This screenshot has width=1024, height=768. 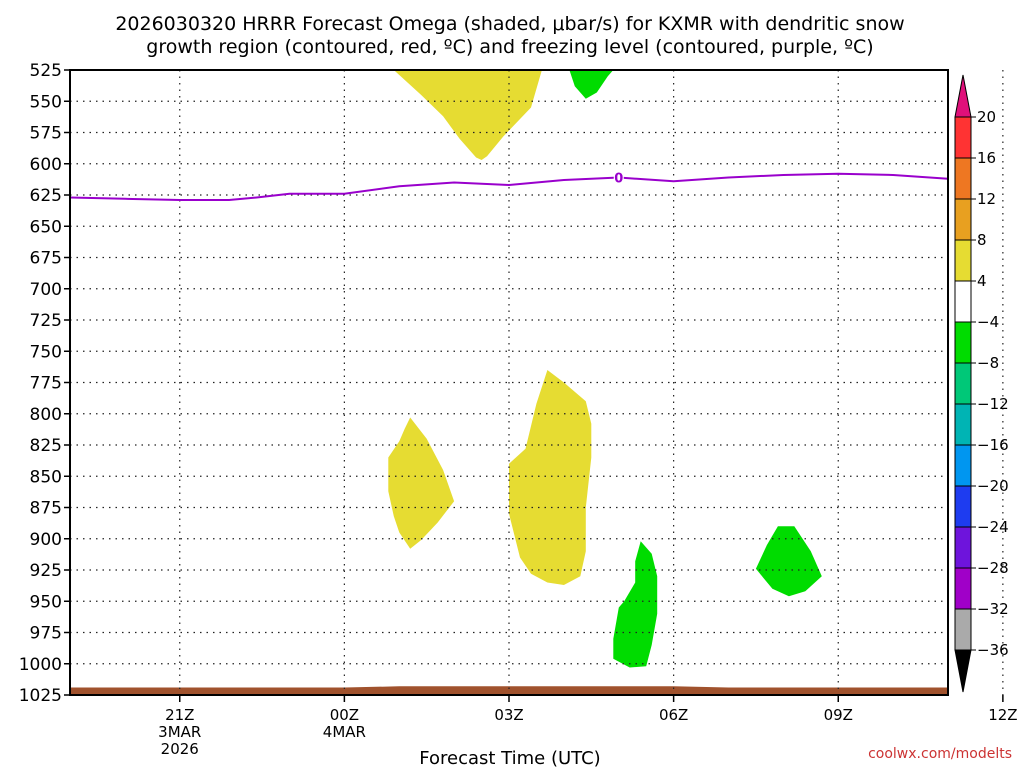 What do you see at coordinates (993, 404) in the screenshot?
I see `colorbar-label-7: −12` at bounding box center [993, 404].